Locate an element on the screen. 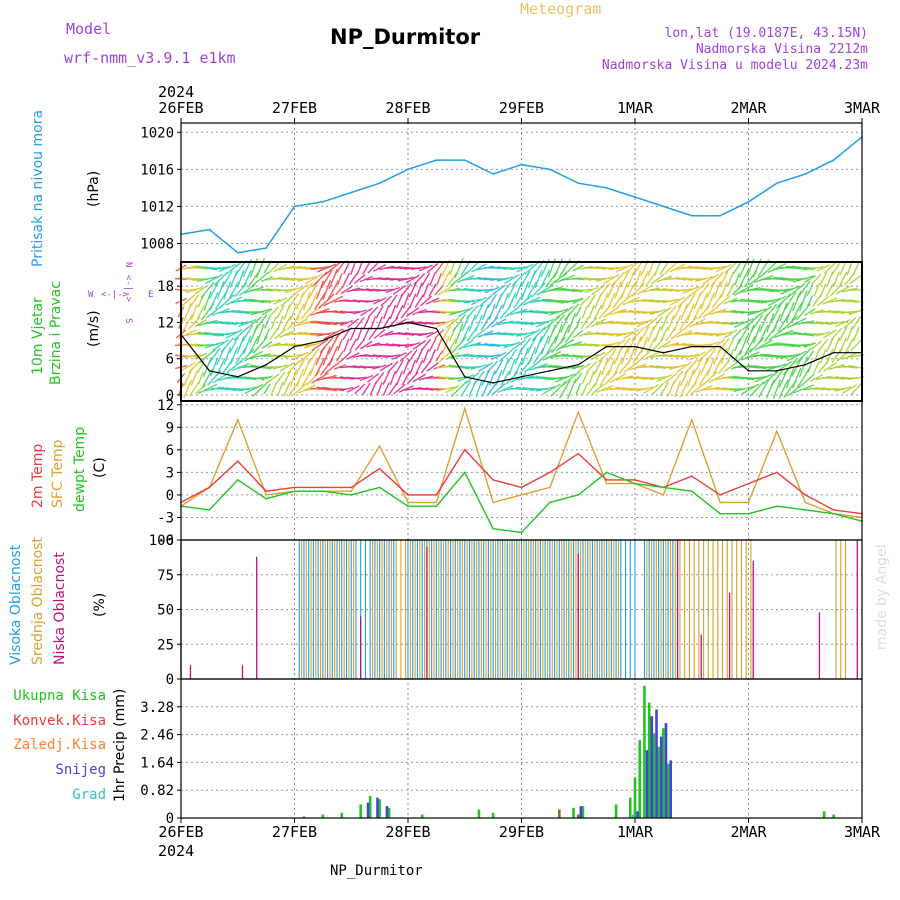  compass-h-arrow: <-|-> is located at coordinates (115, 295).